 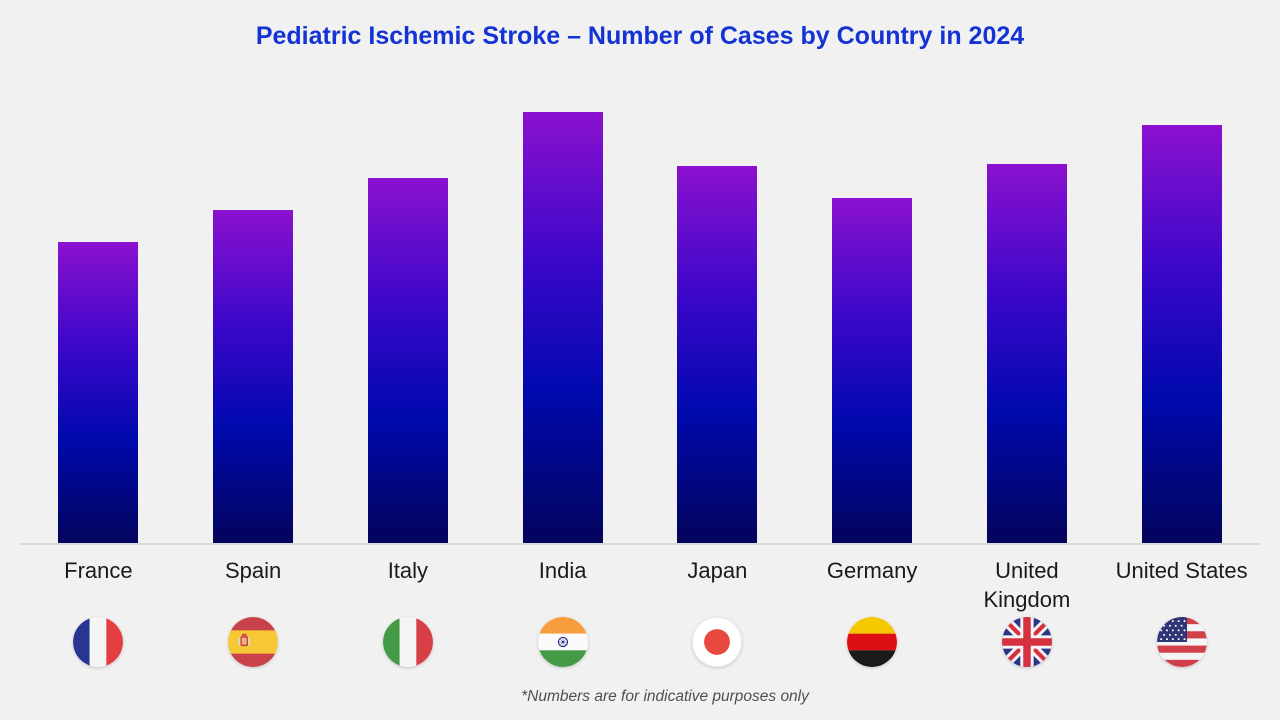 I want to click on bar-germany, so click(x=872, y=370).